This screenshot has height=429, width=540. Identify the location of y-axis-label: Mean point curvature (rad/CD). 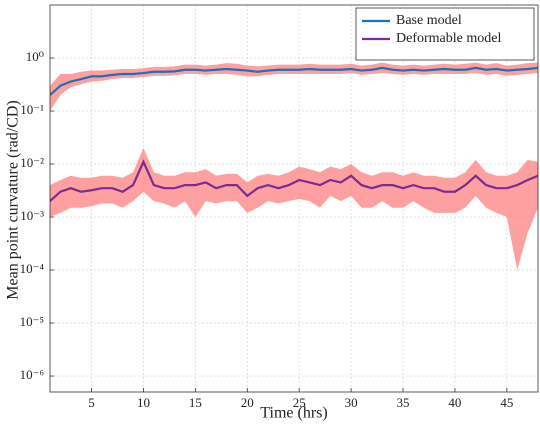
(13, 199).